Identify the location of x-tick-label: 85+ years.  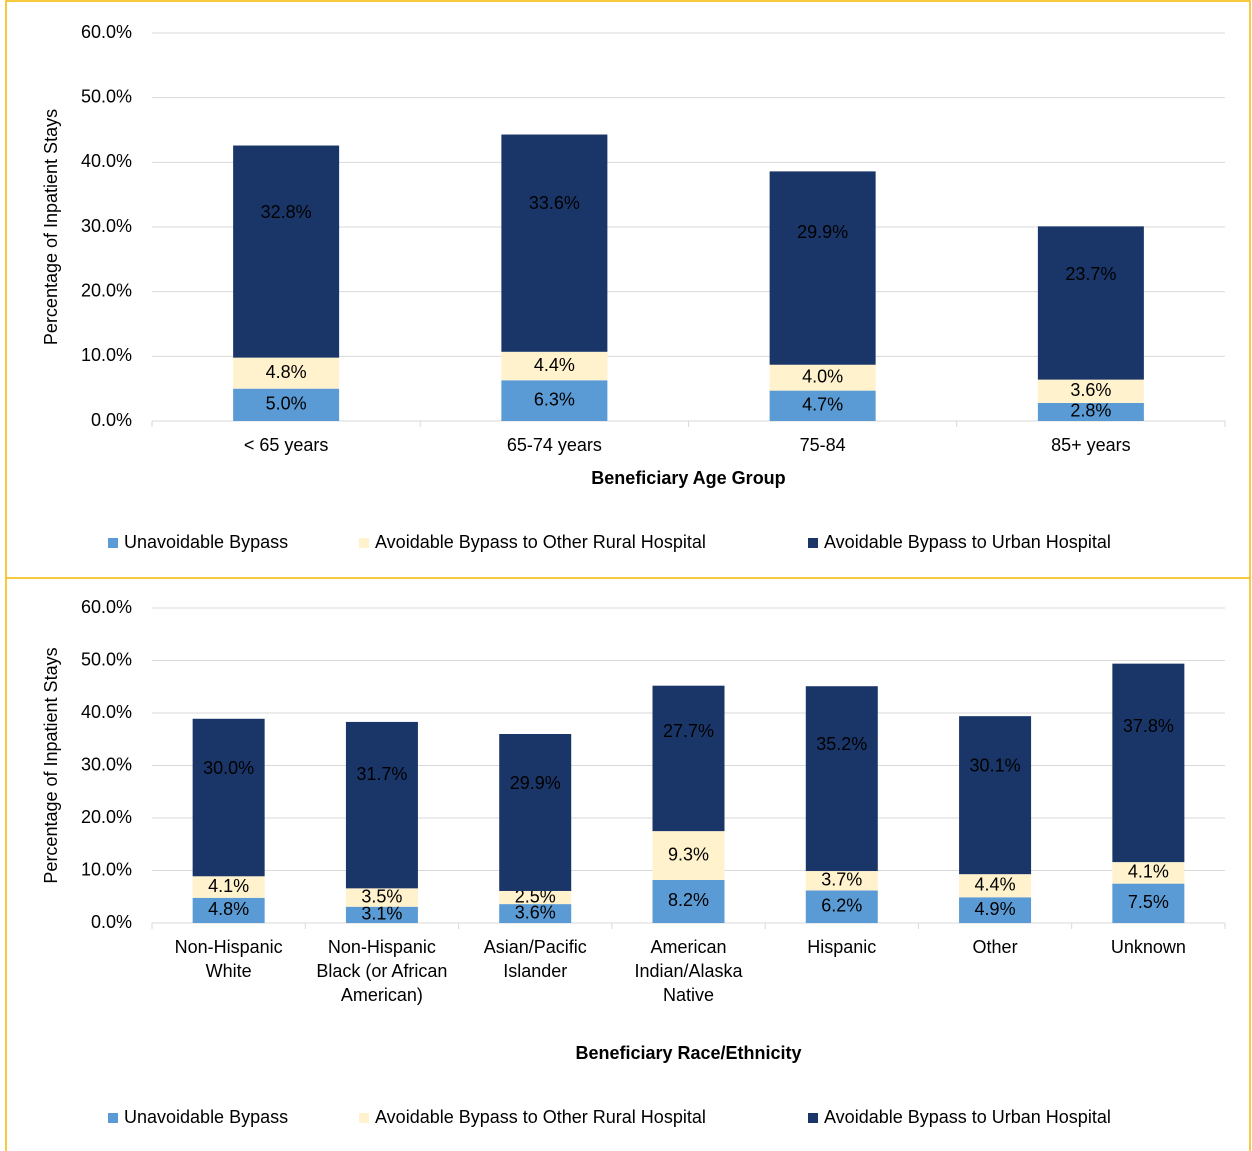
(1091, 445).